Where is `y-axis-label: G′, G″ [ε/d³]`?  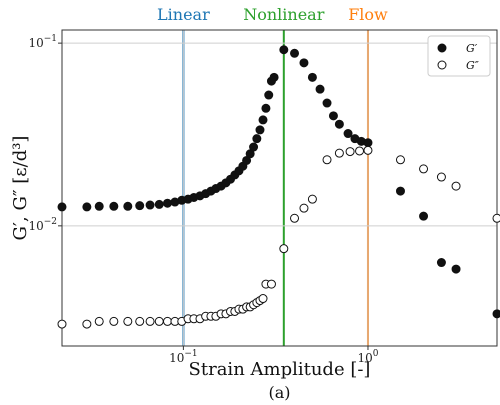
y-axis-label: G′, G″ [ε/d³] is located at coordinates (20, 188).